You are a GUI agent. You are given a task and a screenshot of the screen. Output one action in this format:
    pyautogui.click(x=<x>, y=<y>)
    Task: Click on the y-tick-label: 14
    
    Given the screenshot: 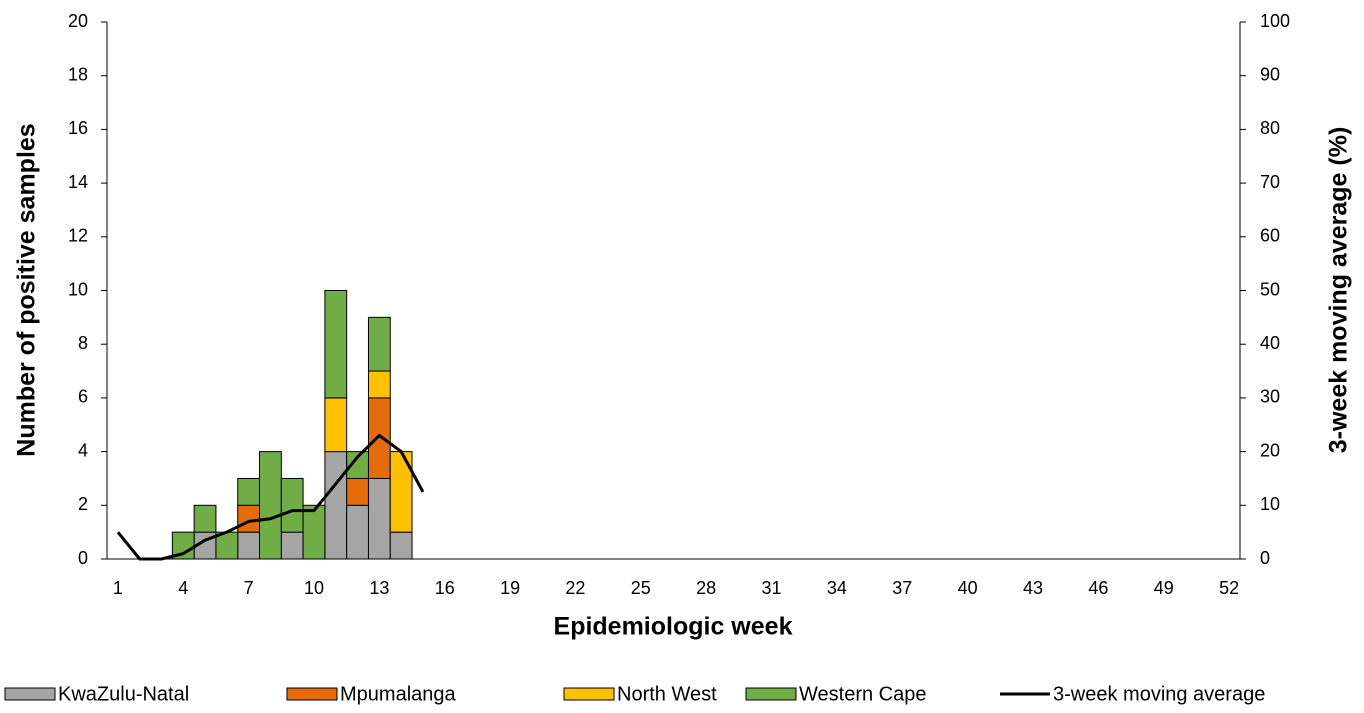 What is the action you would take?
    pyautogui.click(x=78, y=182)
    